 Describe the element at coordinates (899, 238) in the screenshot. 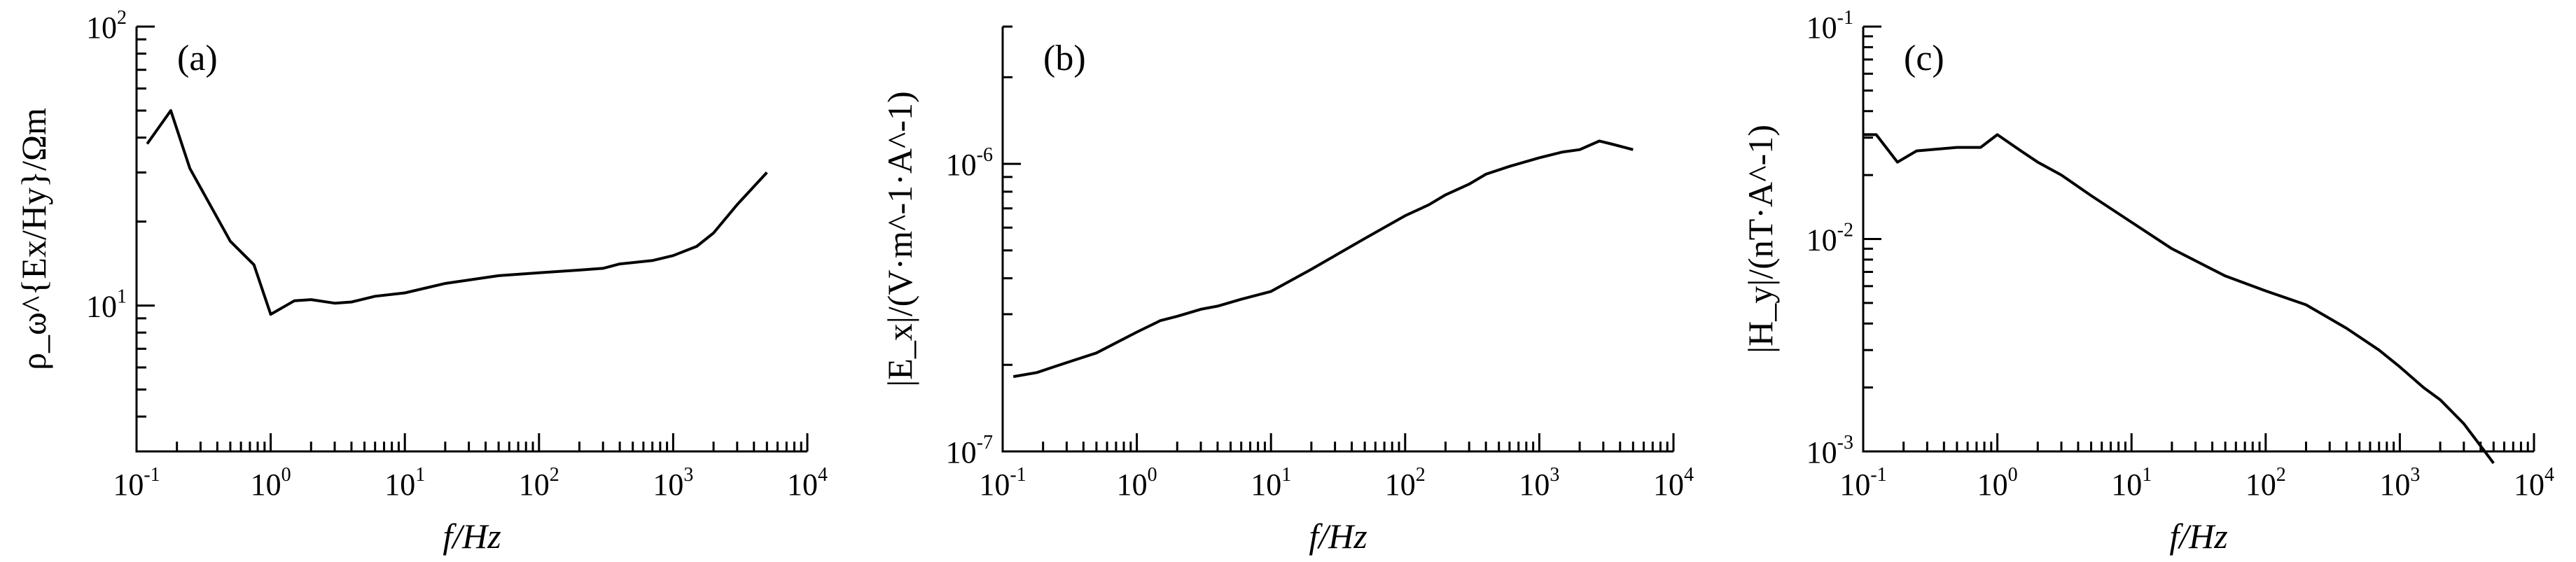

I see `y-axis-title: |E_x|/(V·m^-1·A^-1)` at that location.